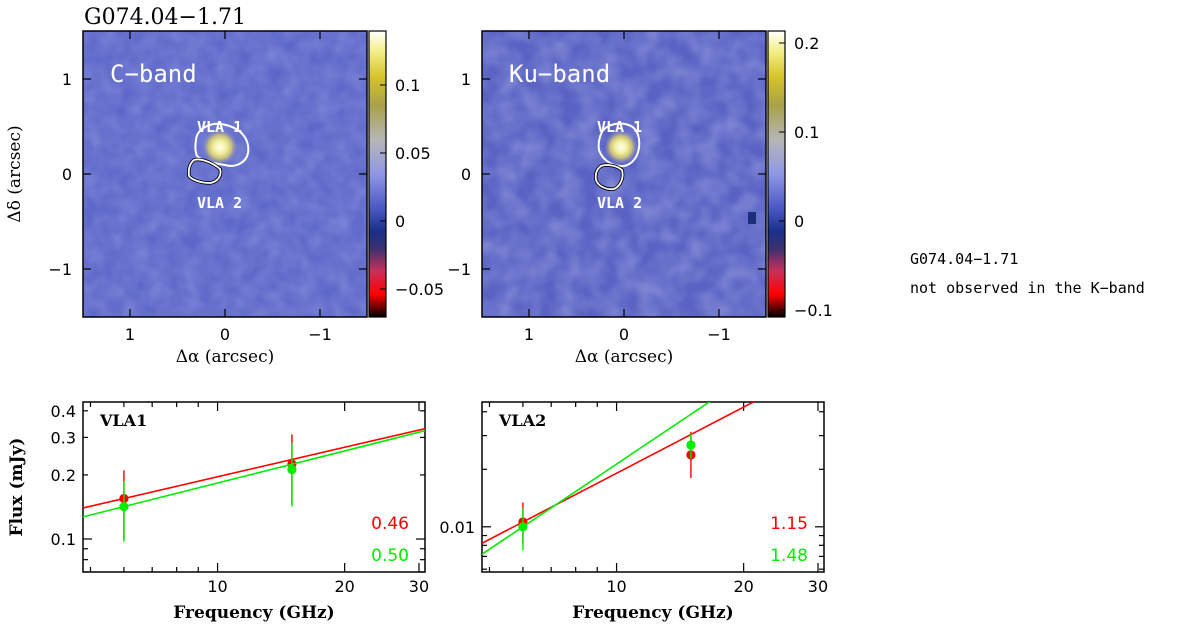 Image resolution: width=1200 pixels, height=627 pixels. I want to click on note-line-2: not observed in the K−band, so click(1027, 288).